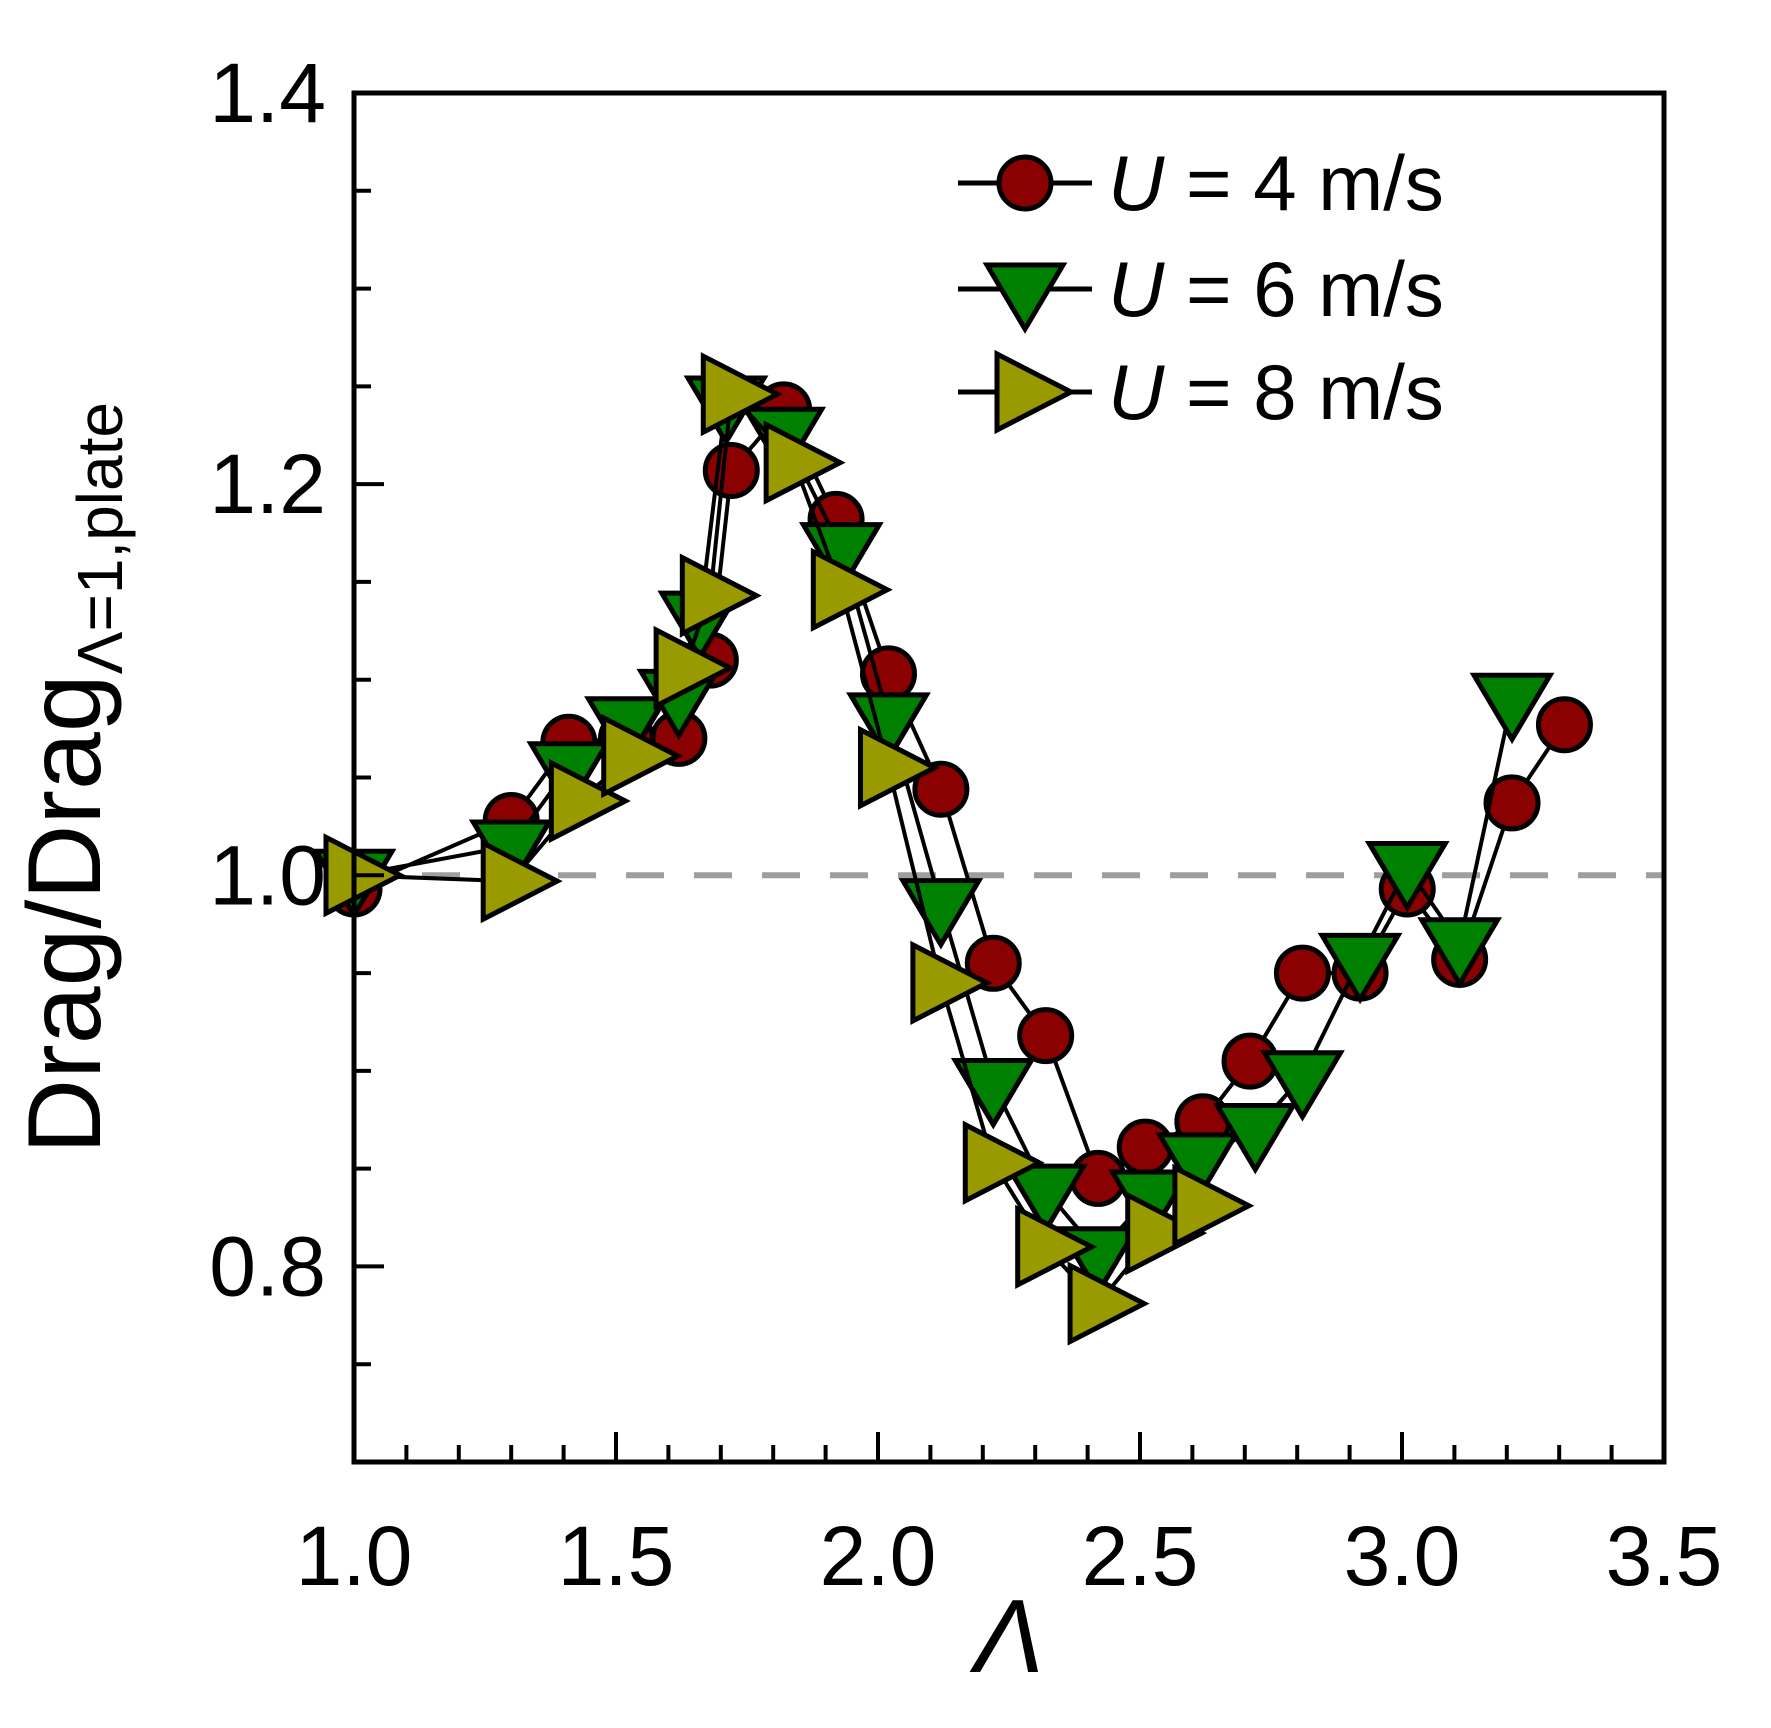 The width and height of the screenshot is (1771, 1728). I want to click on legend-marker-u6, so click(1025, 298).